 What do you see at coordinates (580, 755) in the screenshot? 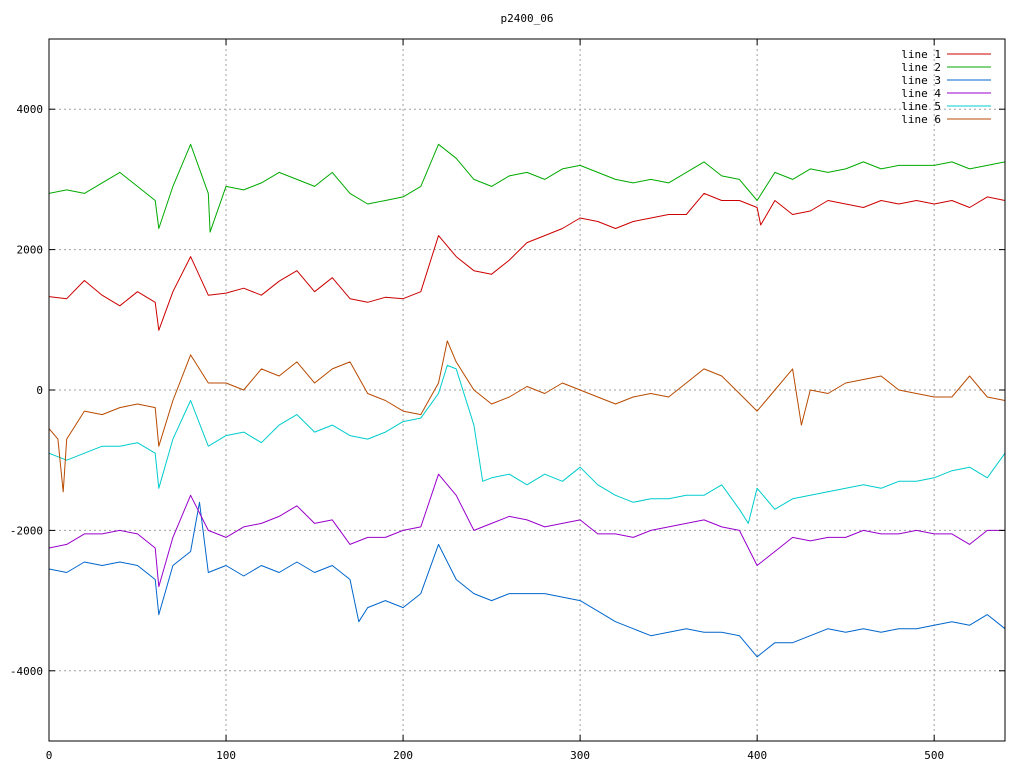
I see `x-tick-label: 300` at bounding box center [580, 755].